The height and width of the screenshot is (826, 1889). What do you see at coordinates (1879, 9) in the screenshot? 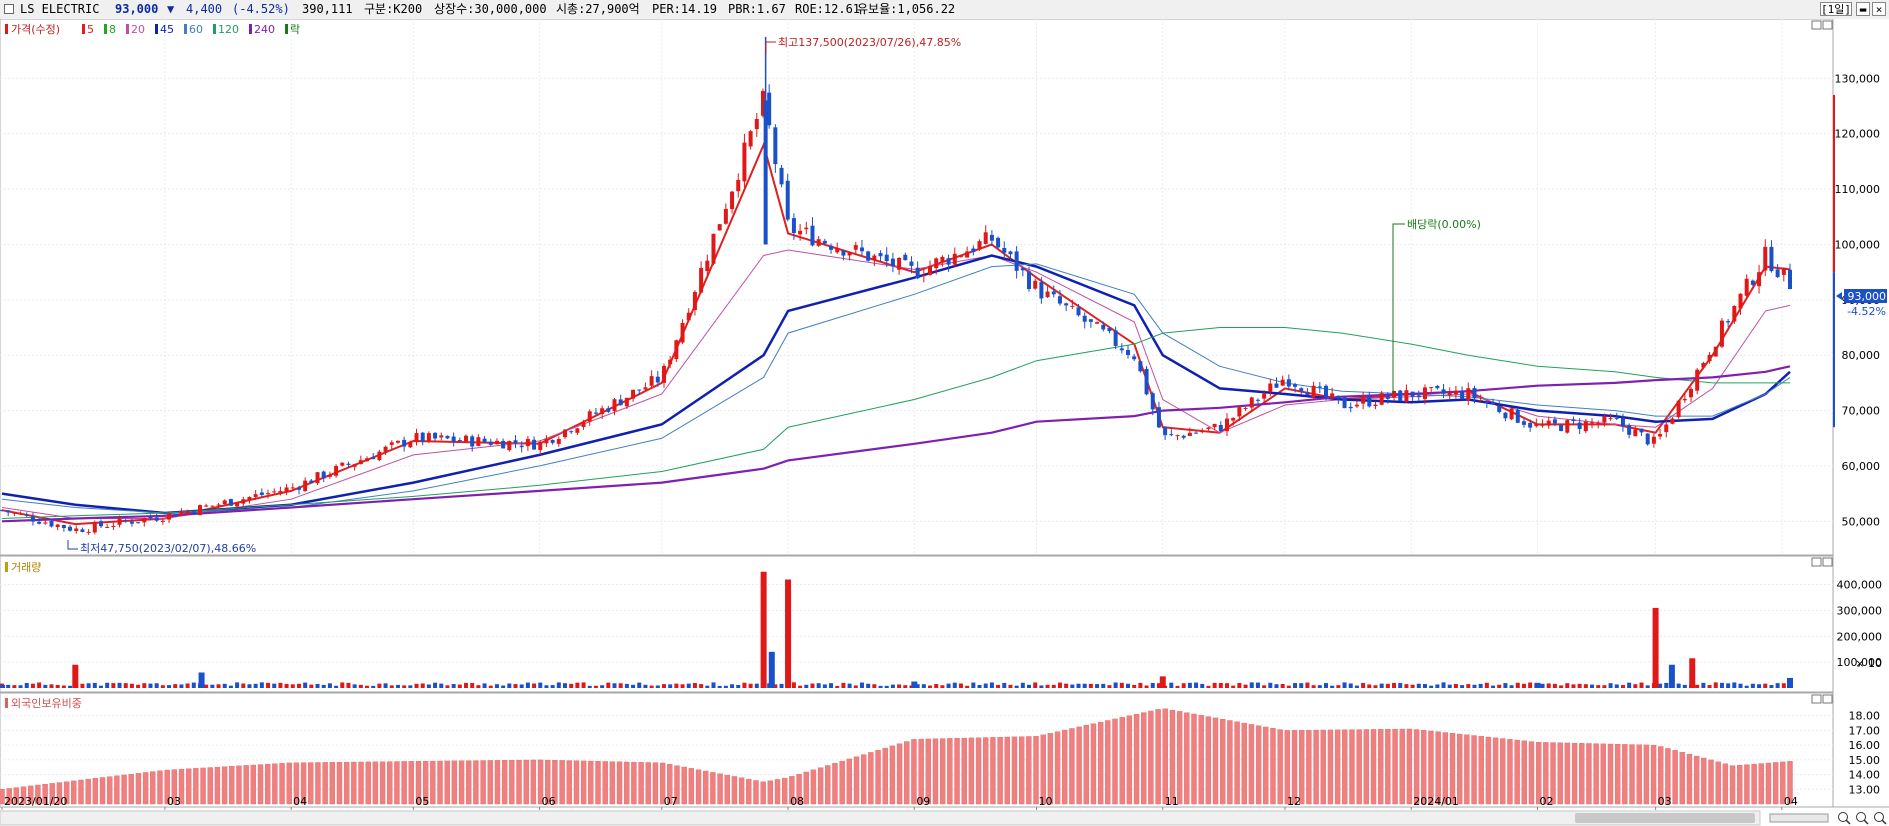
I see `close-button: ×` at bounding box center [1879, 9].